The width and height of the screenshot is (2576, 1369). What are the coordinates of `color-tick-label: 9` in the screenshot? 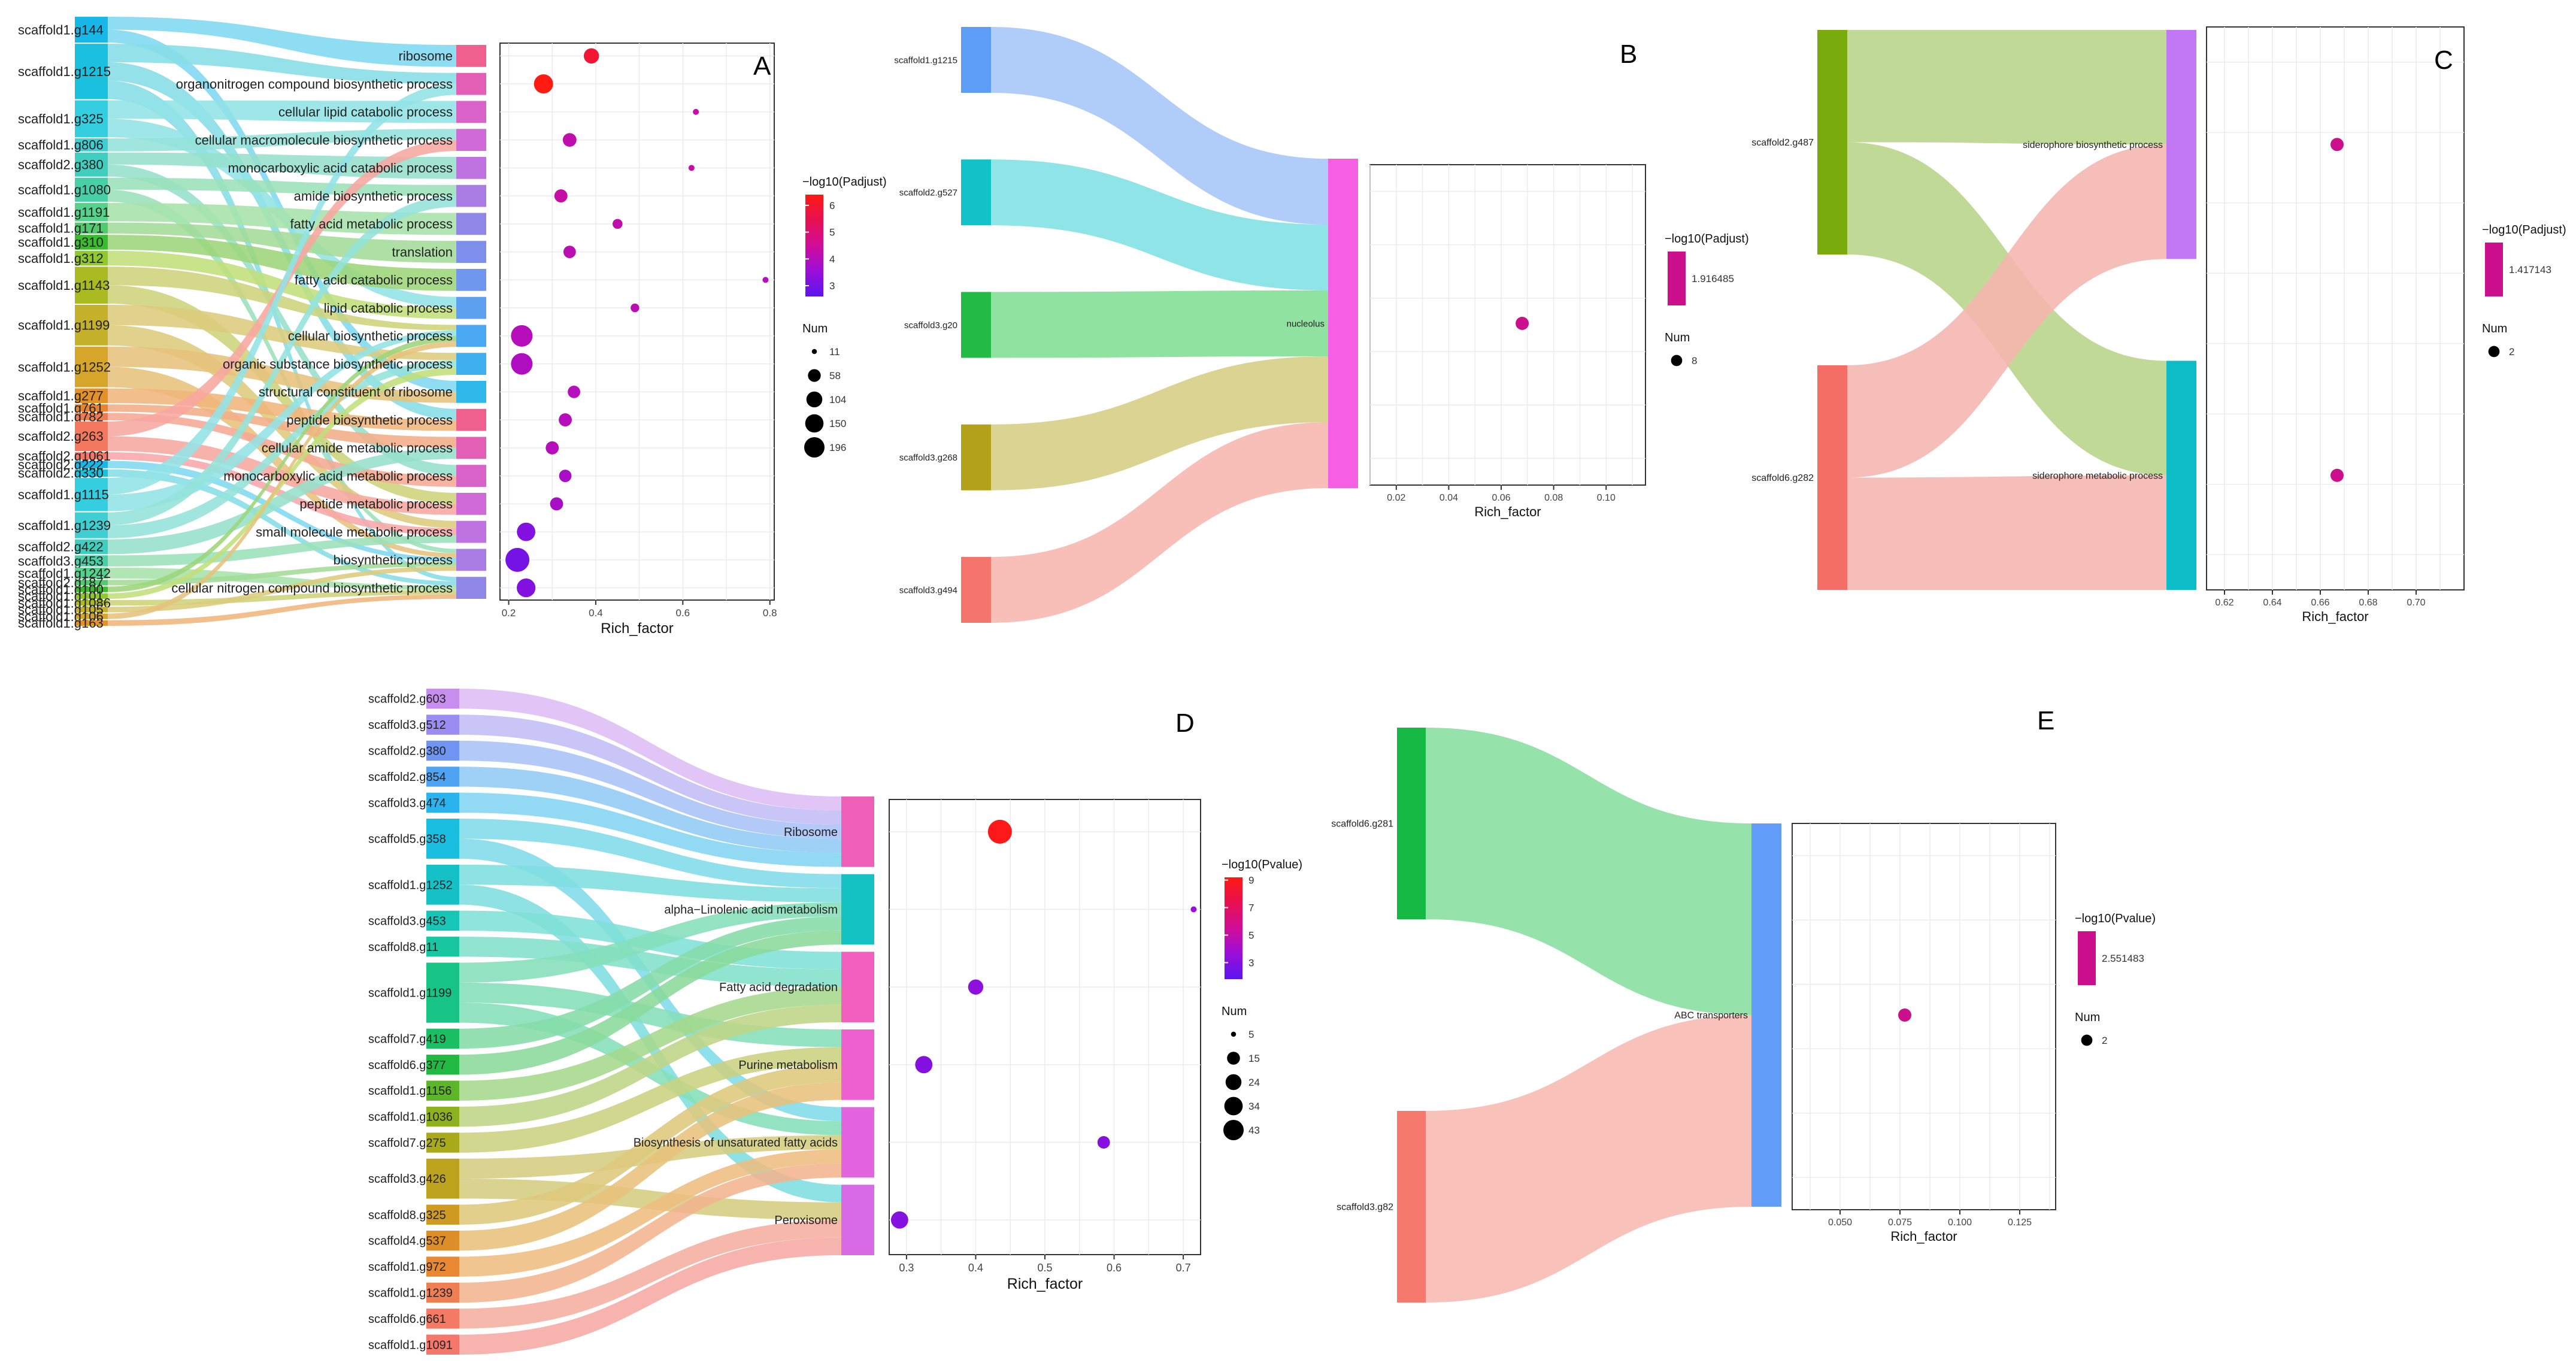 It's located at (1251, 880).